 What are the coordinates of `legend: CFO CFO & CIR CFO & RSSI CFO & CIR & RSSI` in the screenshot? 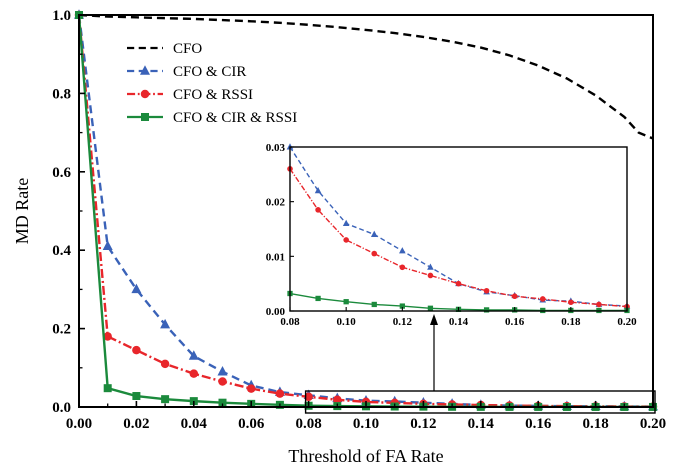 It's located at (212, 83).